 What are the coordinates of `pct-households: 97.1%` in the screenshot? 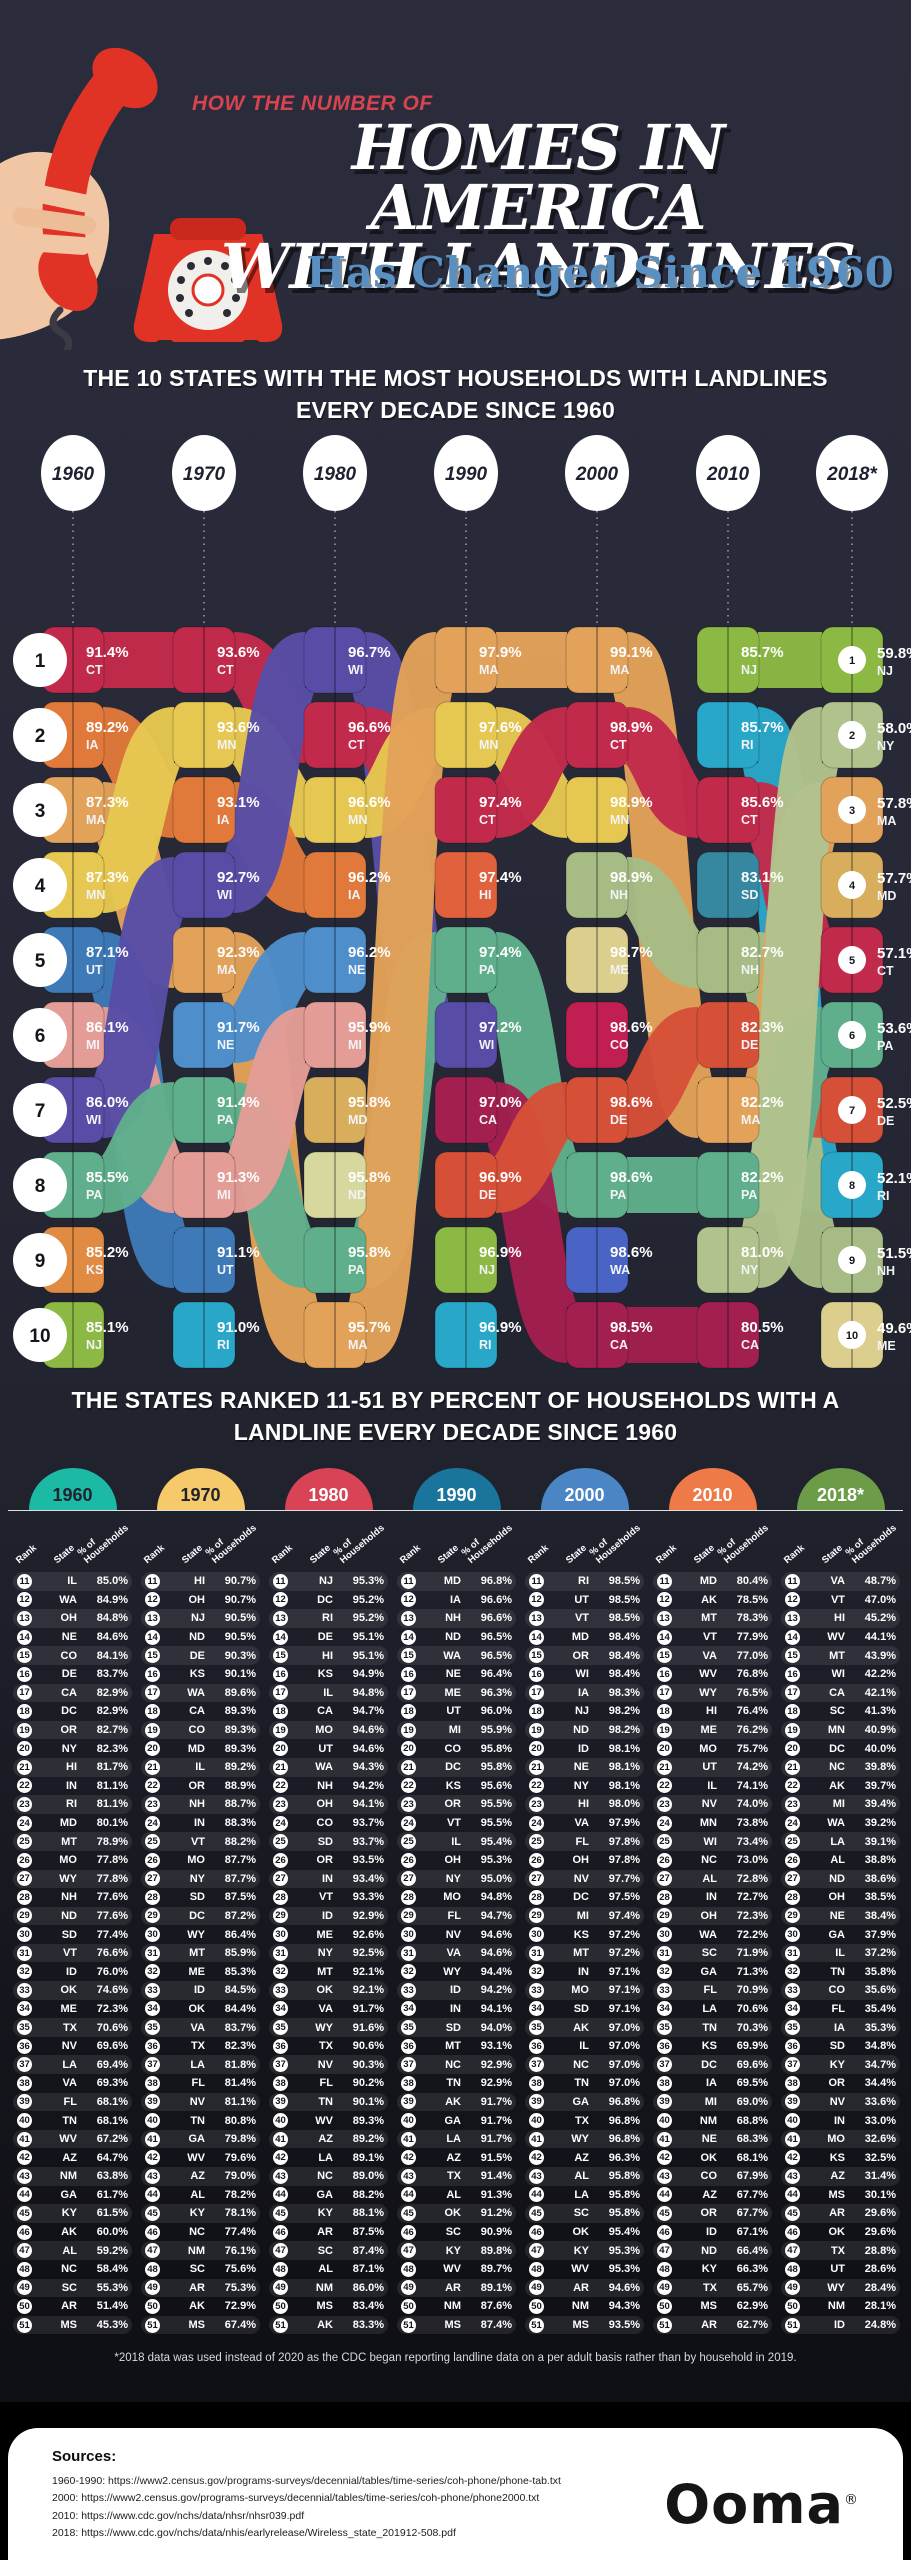 It's located at (624, 1990).